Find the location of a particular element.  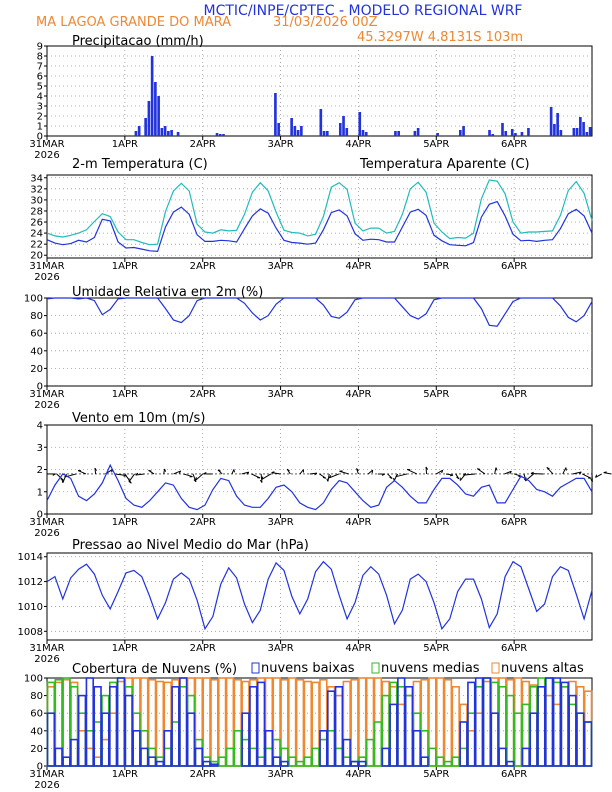

cloud-legend-label: nuvens baixas is located at coordinates (308, 668).